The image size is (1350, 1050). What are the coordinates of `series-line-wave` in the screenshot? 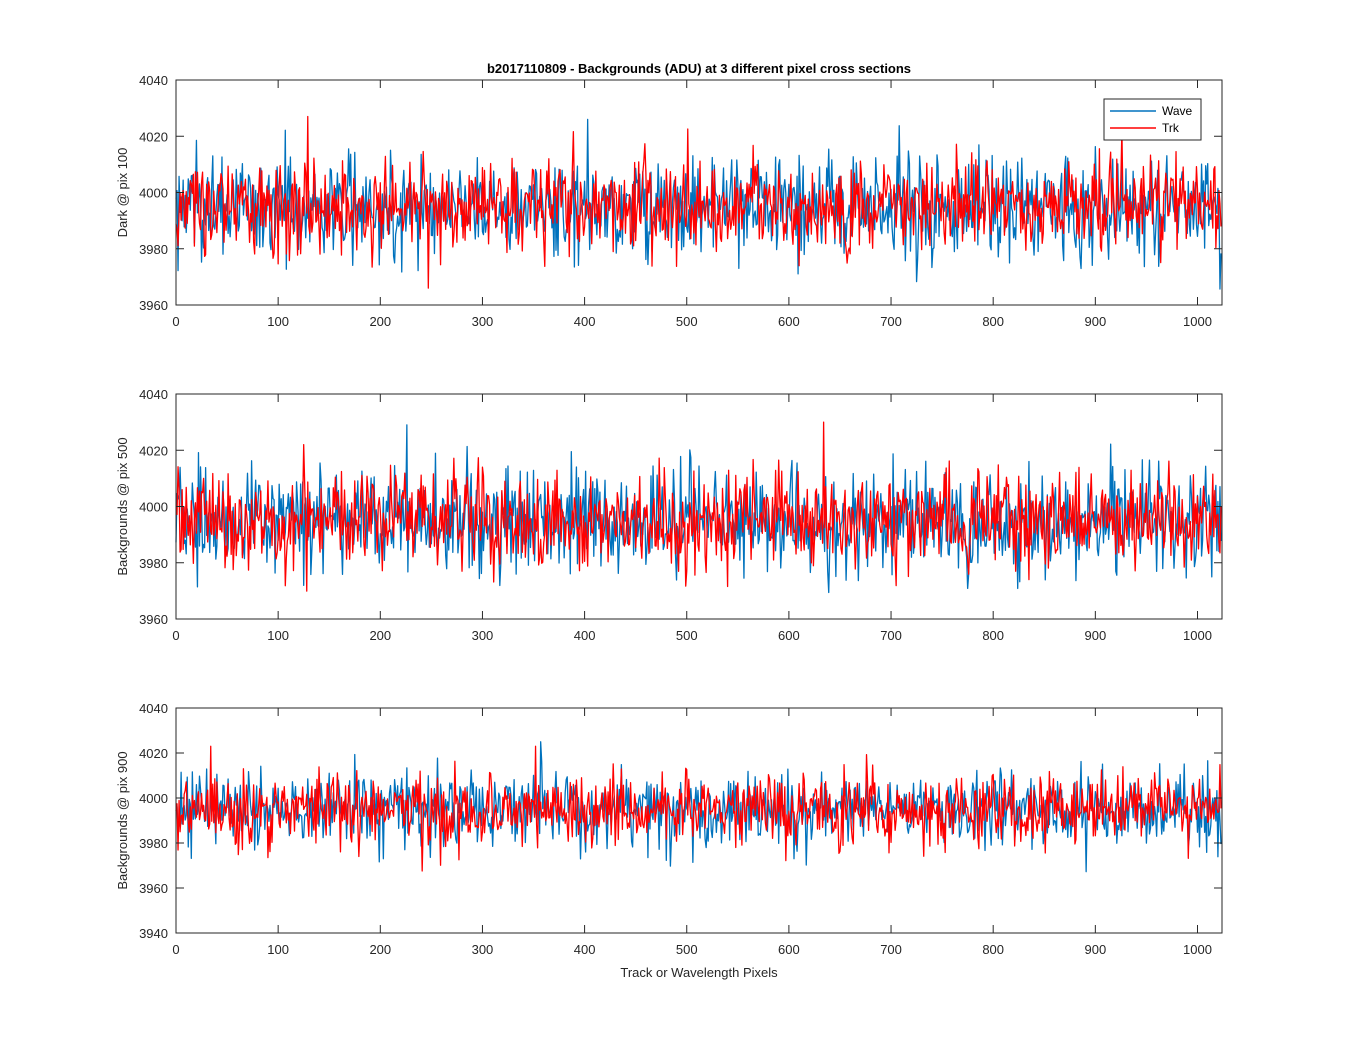 It's located at (698, 204).